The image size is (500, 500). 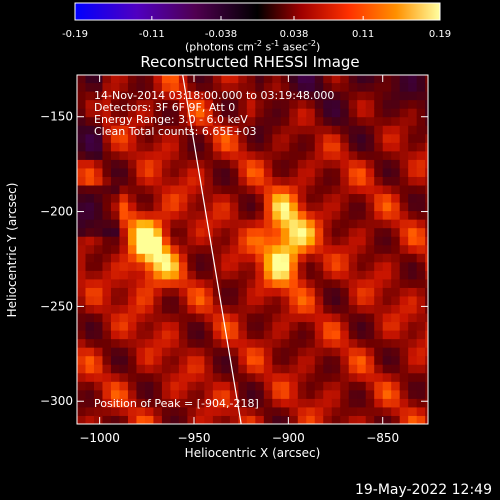 What do you see at coordinates (75, 34) in the screenshot?
I see `colorbar-tick-label: -0.19` at bounding box center [75, 34].